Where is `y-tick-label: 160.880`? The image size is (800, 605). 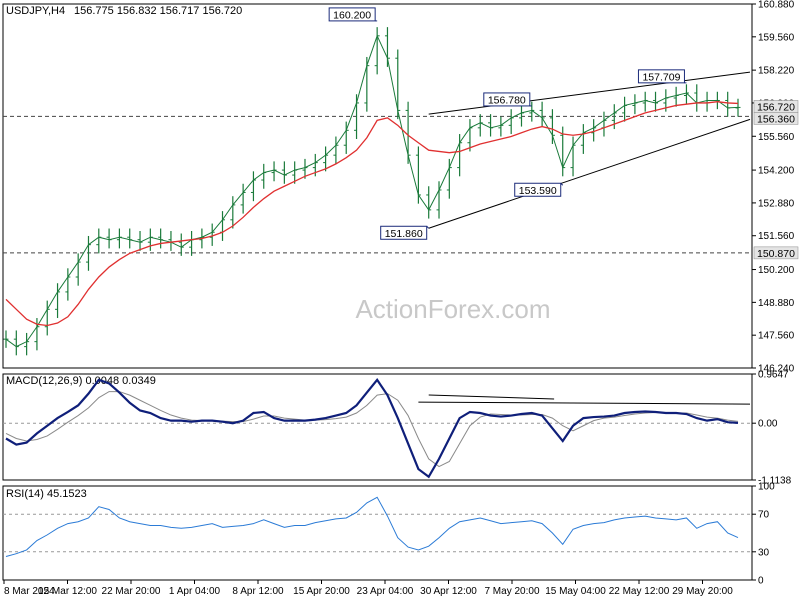
y-tick-label: 160.880 is located at coordinates (776, 5).